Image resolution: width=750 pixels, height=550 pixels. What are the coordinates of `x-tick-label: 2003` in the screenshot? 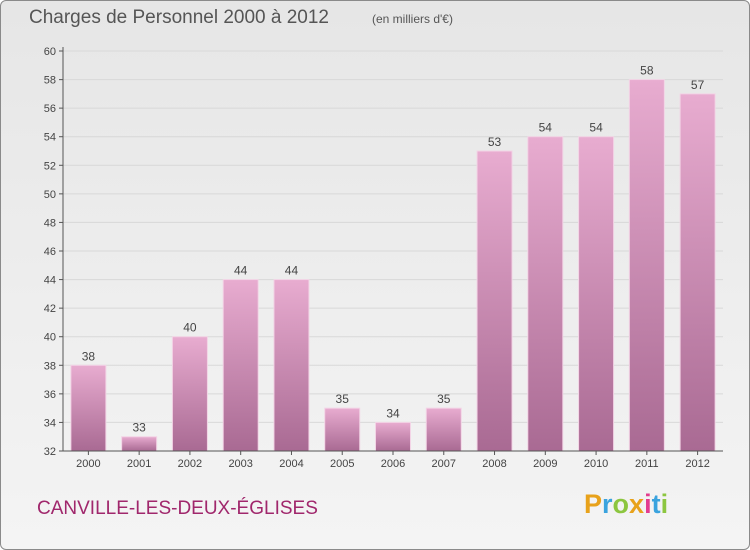 It's located at (240, 464).